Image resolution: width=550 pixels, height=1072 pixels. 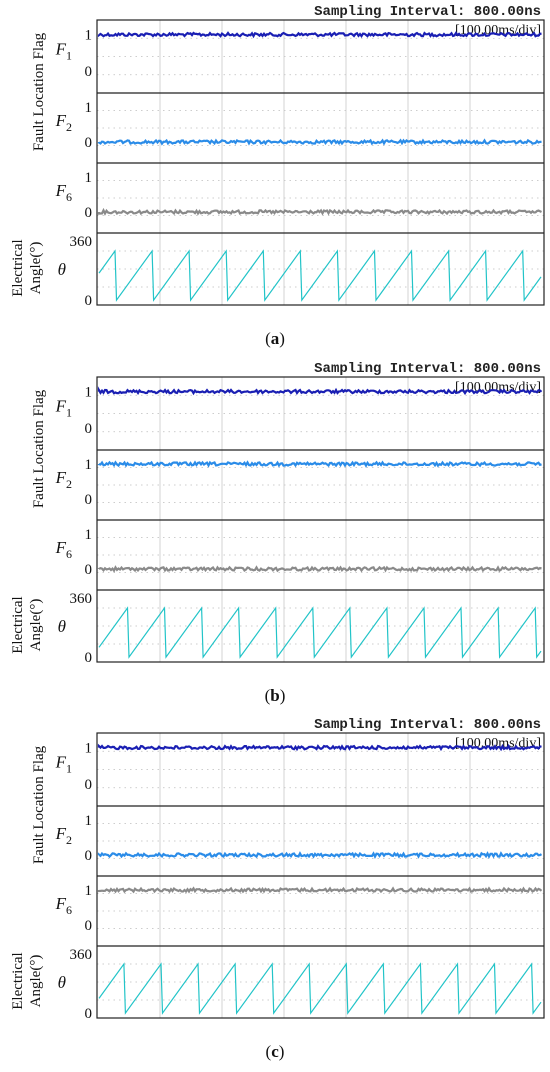 I want to click on panel-caption: (c), so click(x=275, y=1051).